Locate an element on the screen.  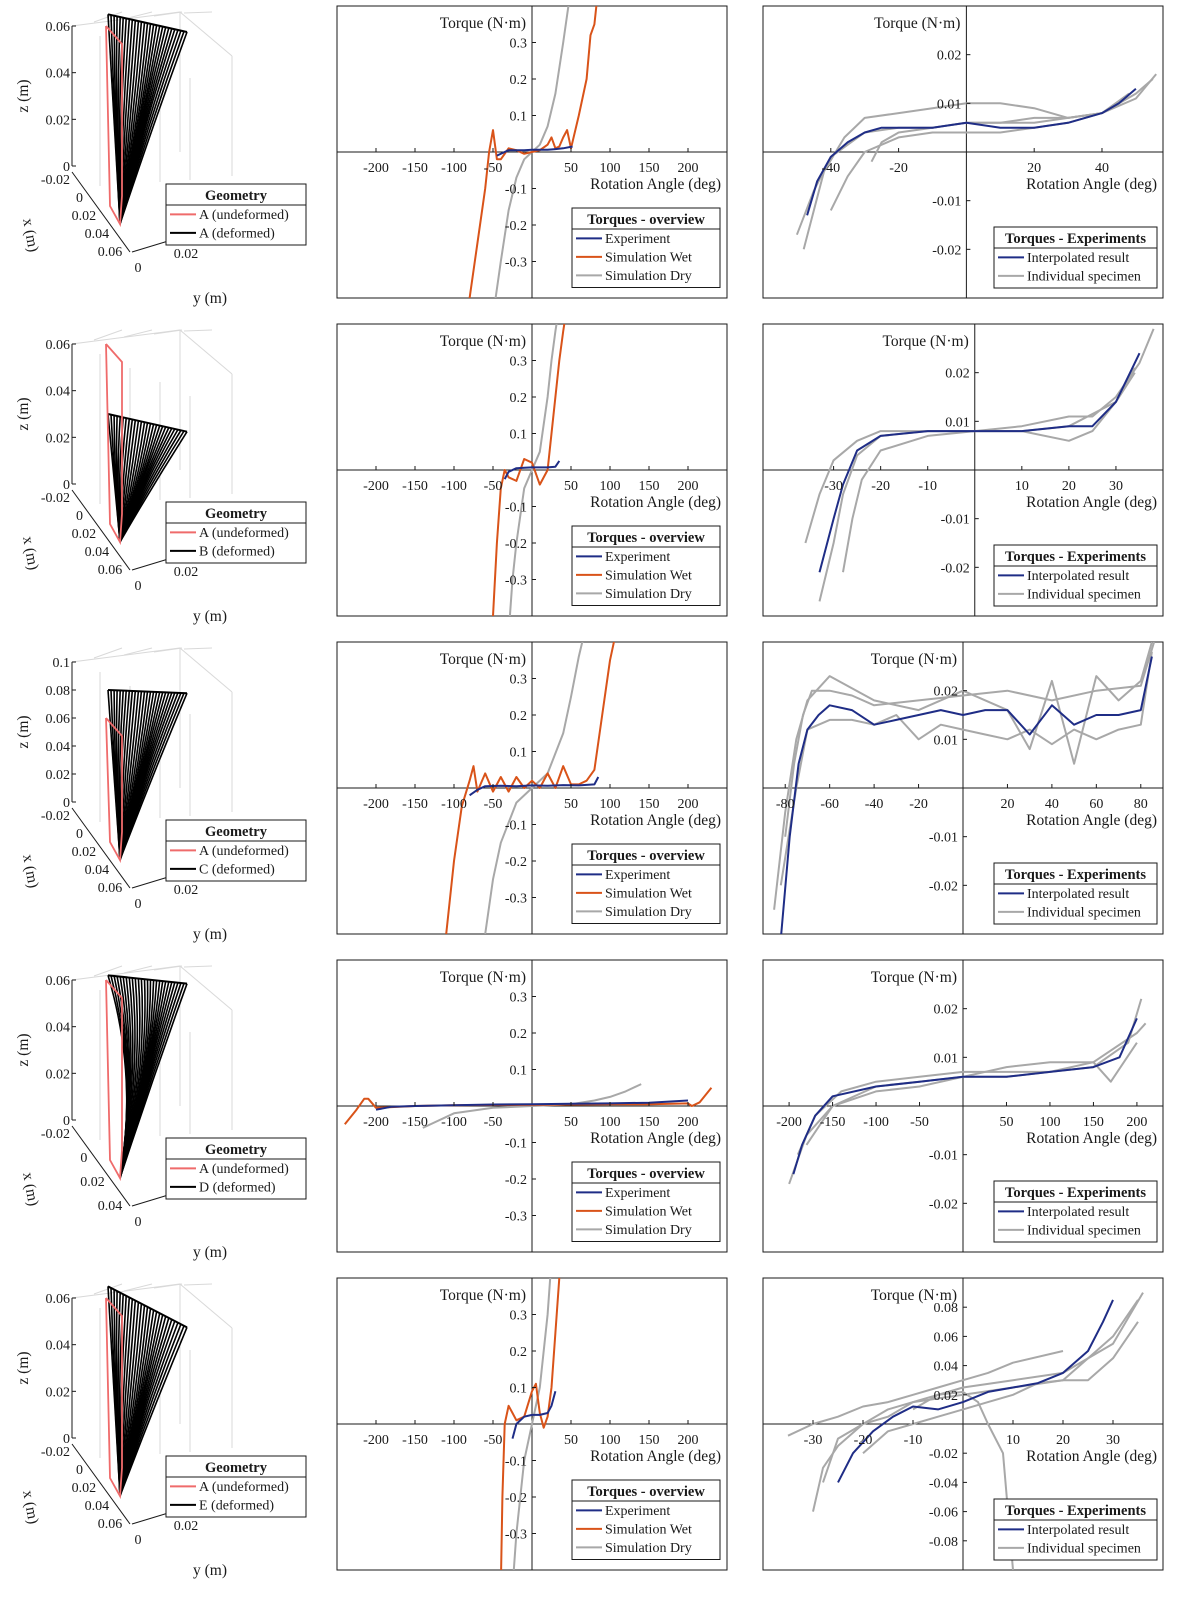
geometry-legend-entry: C (deformed) is located at coordinates (237, 869).